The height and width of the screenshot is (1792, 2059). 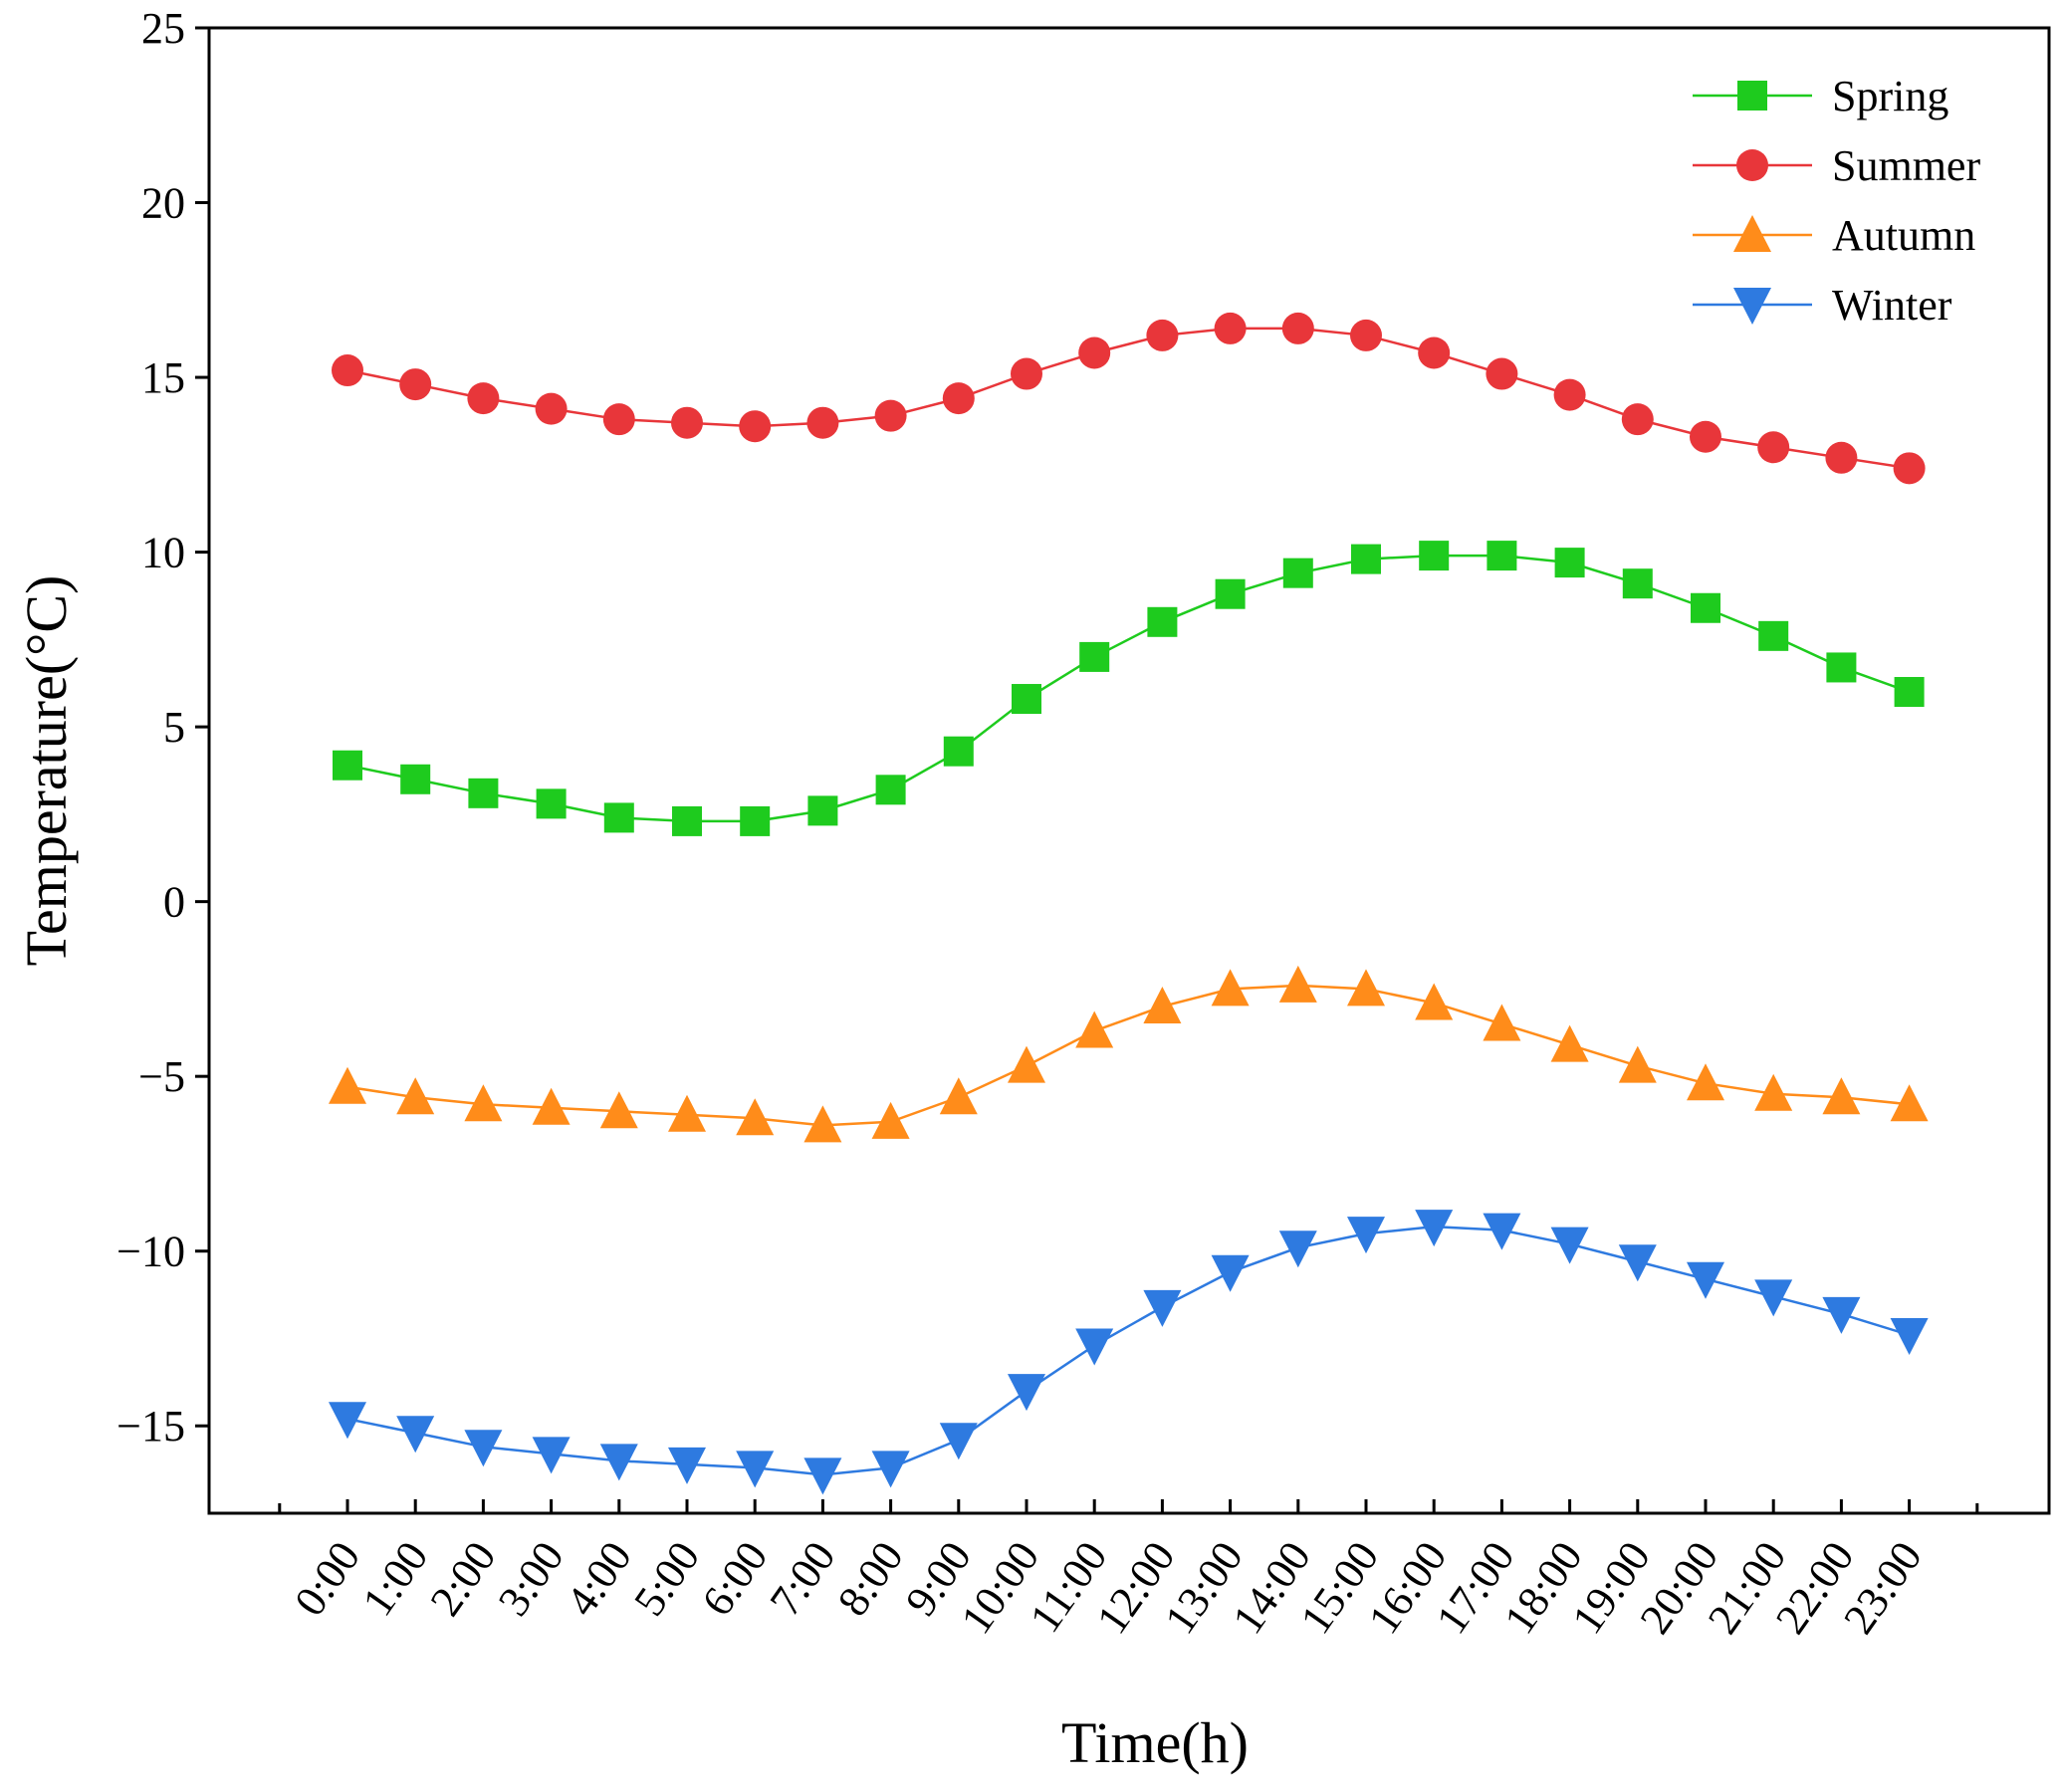 What do you see at coordinates (1815, 1588) in the screenshot?
I see `x-tick-label: 22:00` at bounding box center [1815, 1588].